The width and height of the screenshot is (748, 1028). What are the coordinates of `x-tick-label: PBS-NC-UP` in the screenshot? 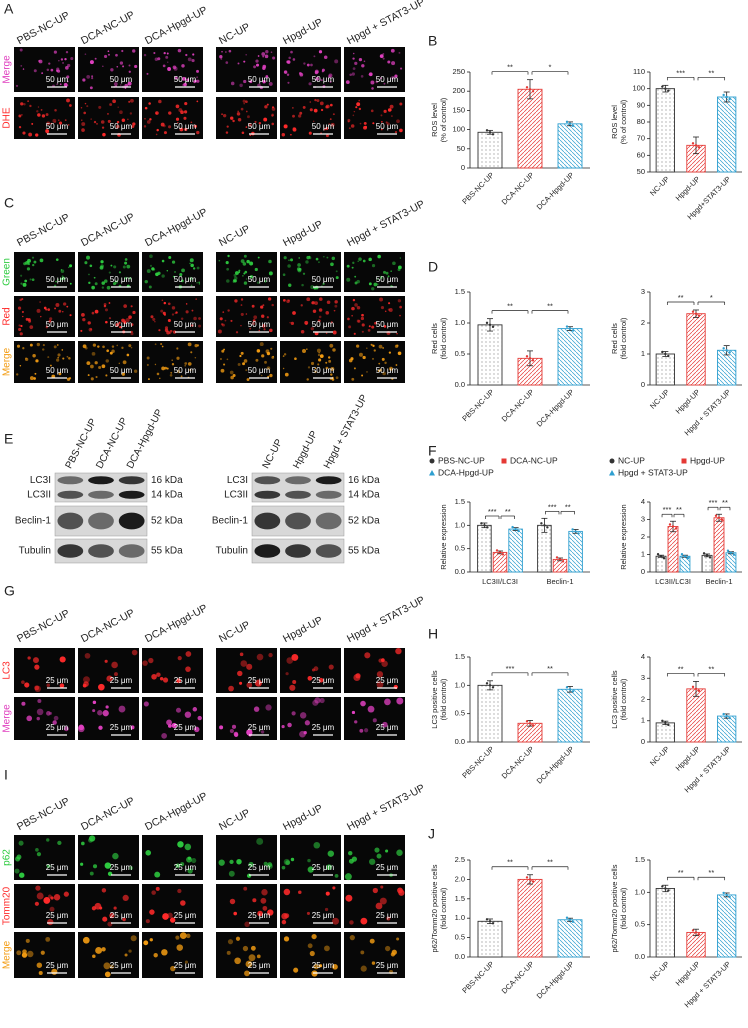 It's located at (478, 762).